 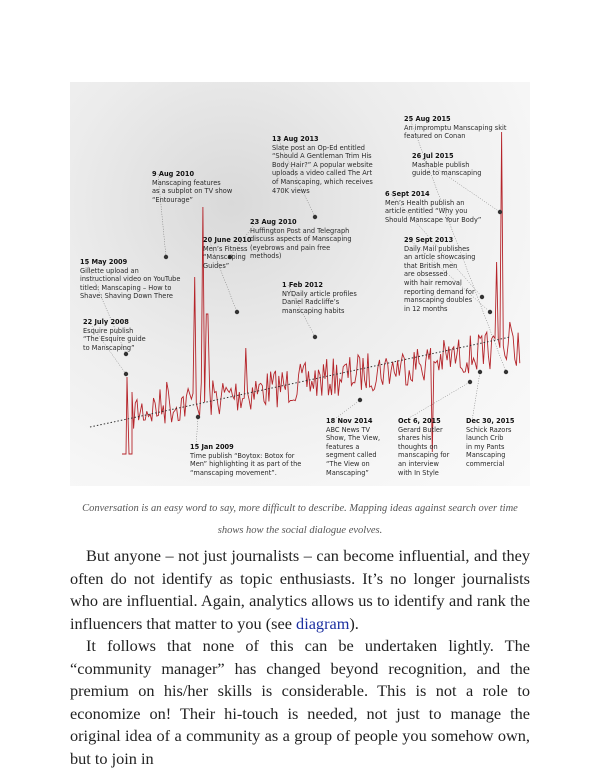 I want to click on annotation-line: features a, so click(x=343, y=446).